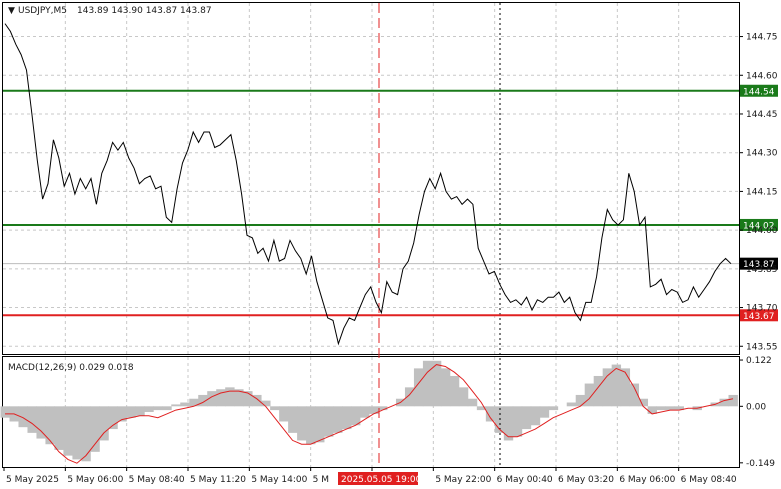 This screenshot has width=781, height=489. I want to click on price-tick-label: 144.75, so click(762, 38).